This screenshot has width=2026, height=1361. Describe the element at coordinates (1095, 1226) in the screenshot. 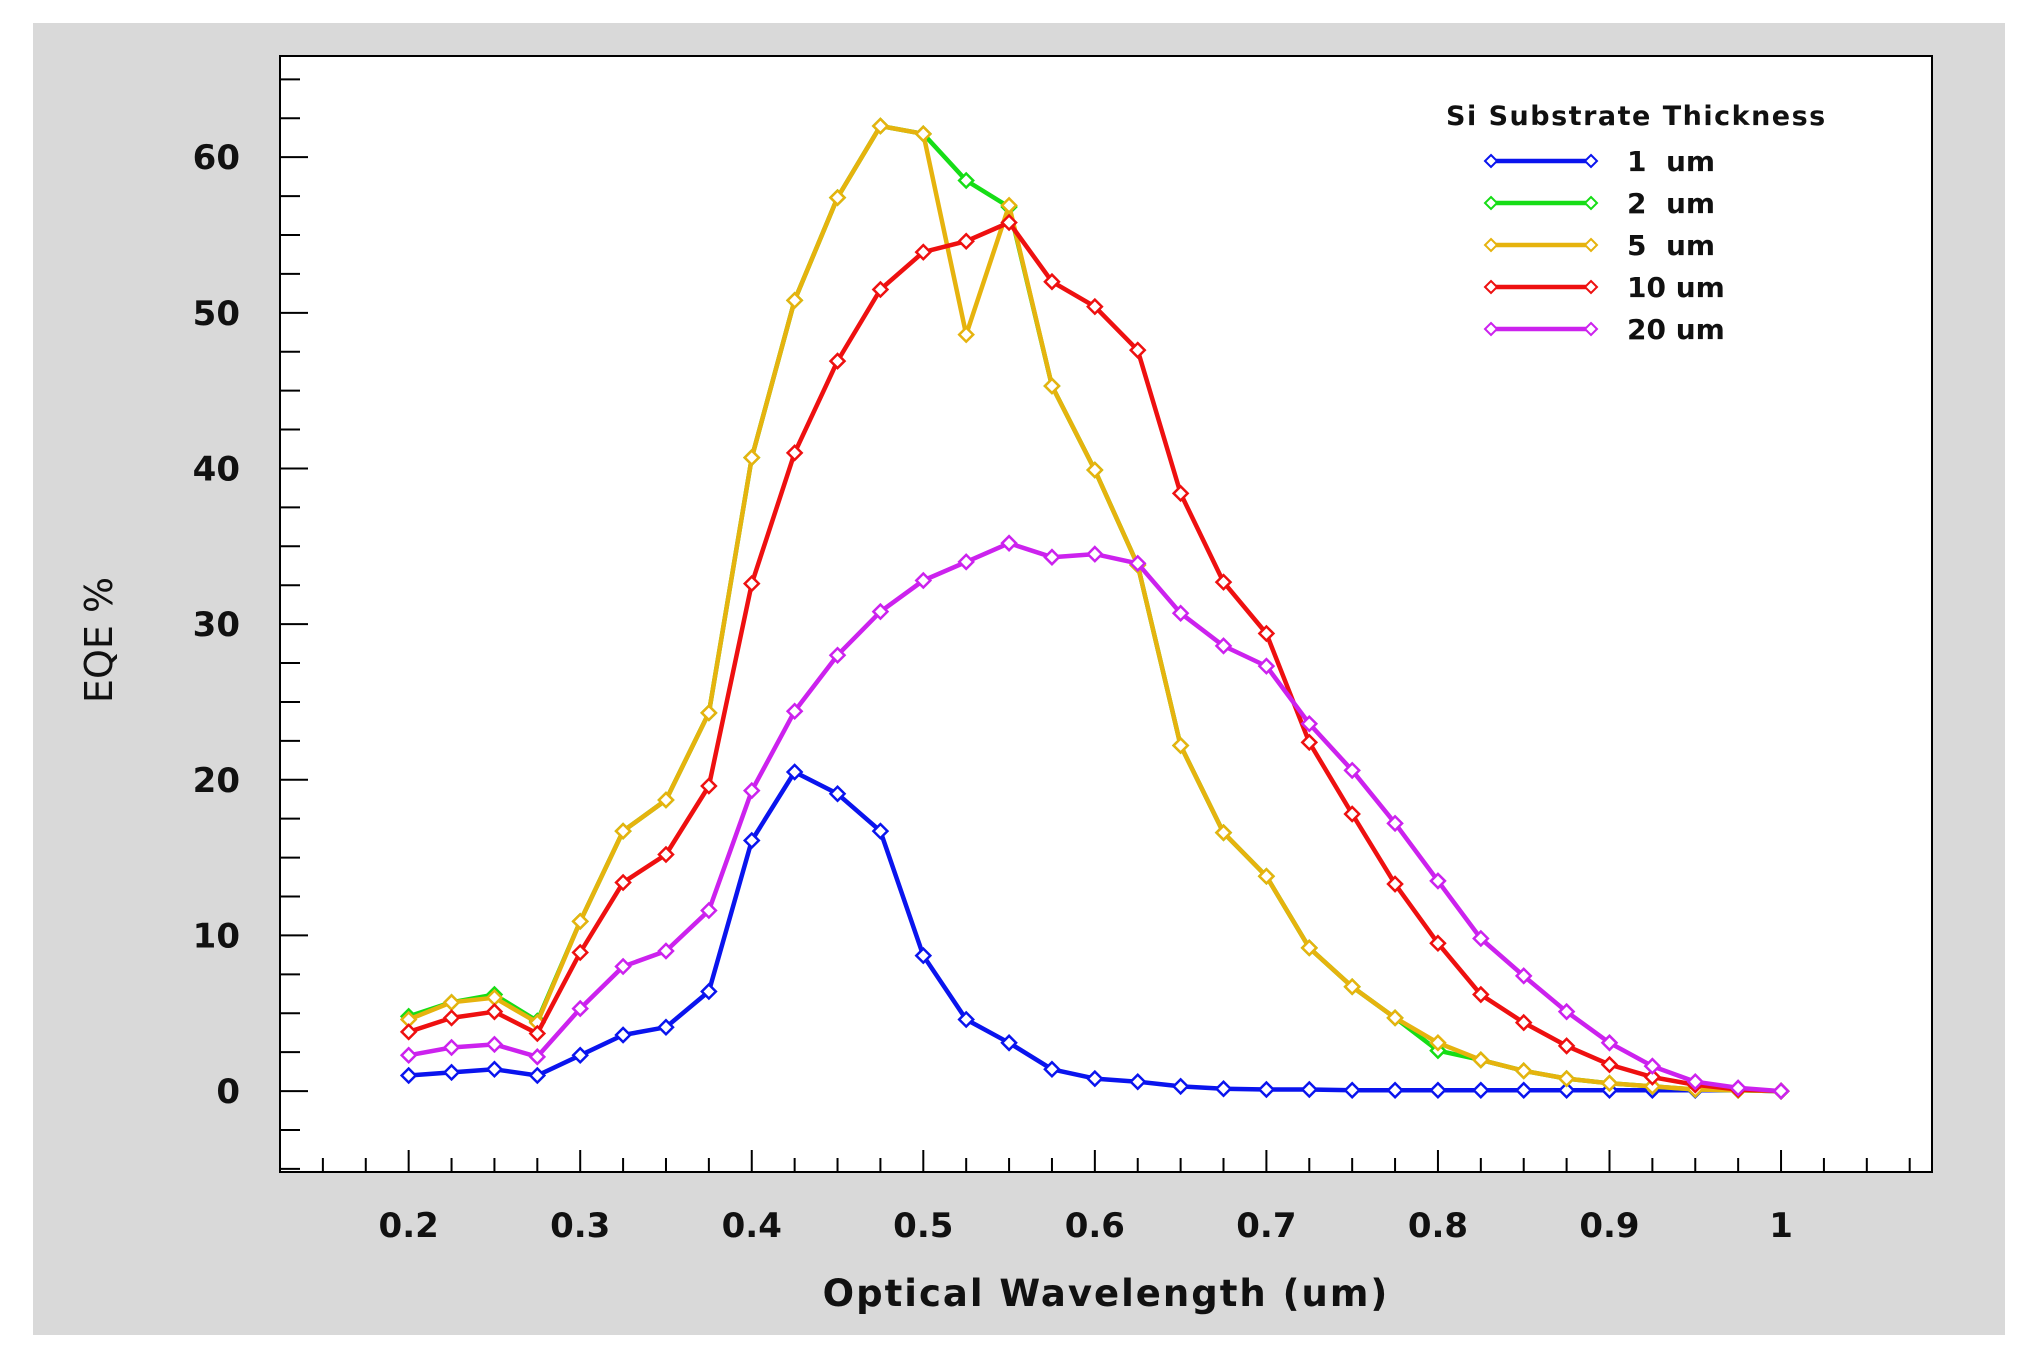

I see `x-tick-label: 0.6` at that location.